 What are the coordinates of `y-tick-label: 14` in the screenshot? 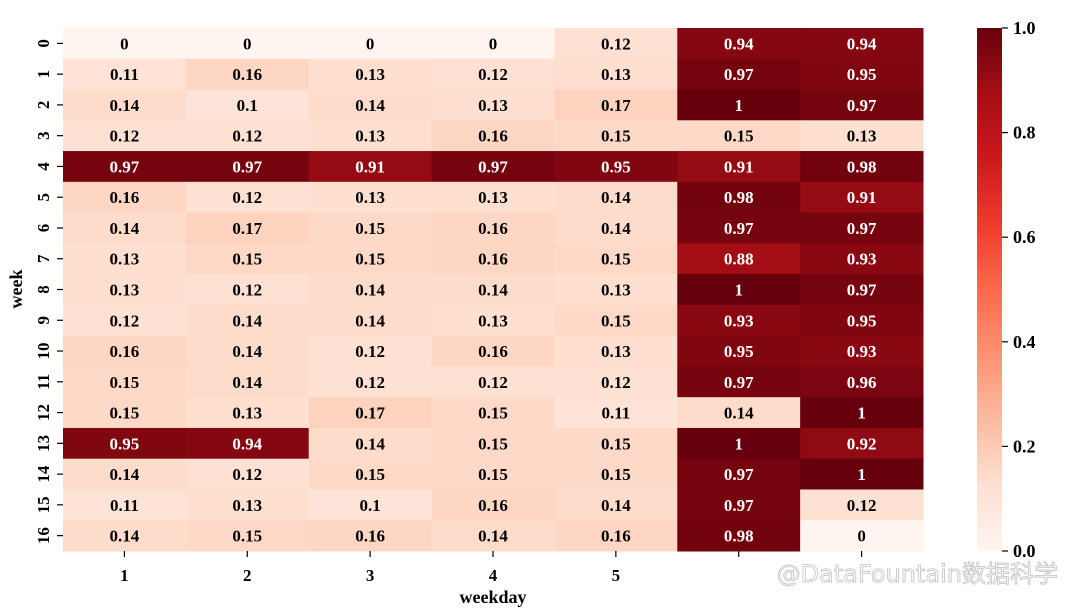 It's located at (43, 474).